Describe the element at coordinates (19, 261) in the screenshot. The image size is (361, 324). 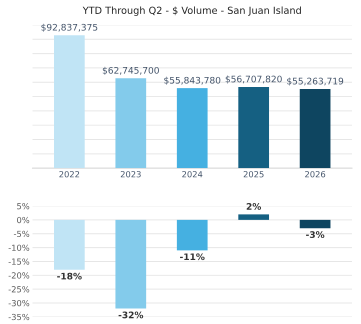
I see `y-tick-label: -15%` at that location.